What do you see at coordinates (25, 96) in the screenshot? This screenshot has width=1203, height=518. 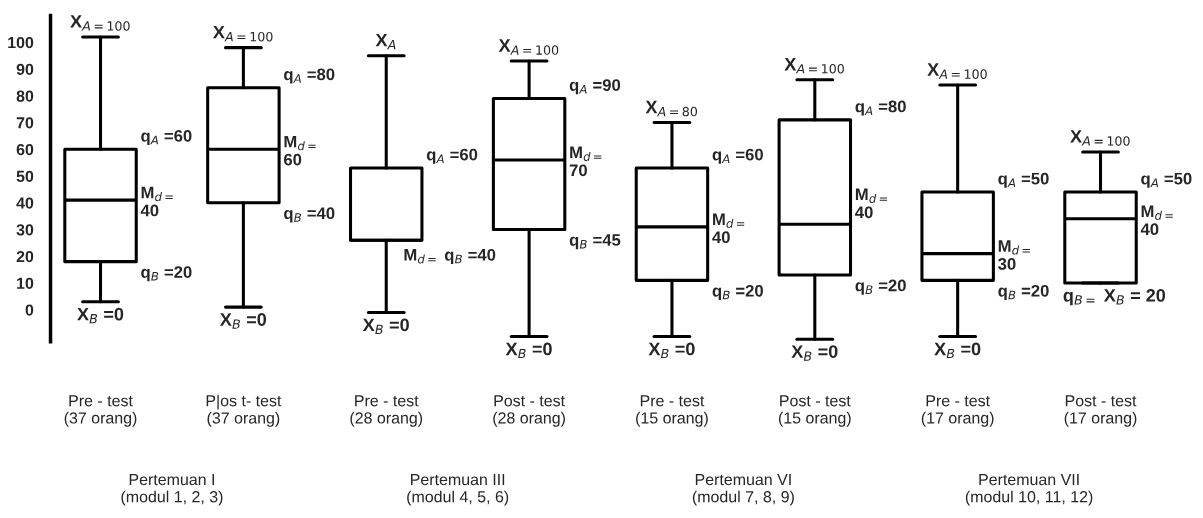 I see `y-tick-label: 80` at bounding box center [25, 96].